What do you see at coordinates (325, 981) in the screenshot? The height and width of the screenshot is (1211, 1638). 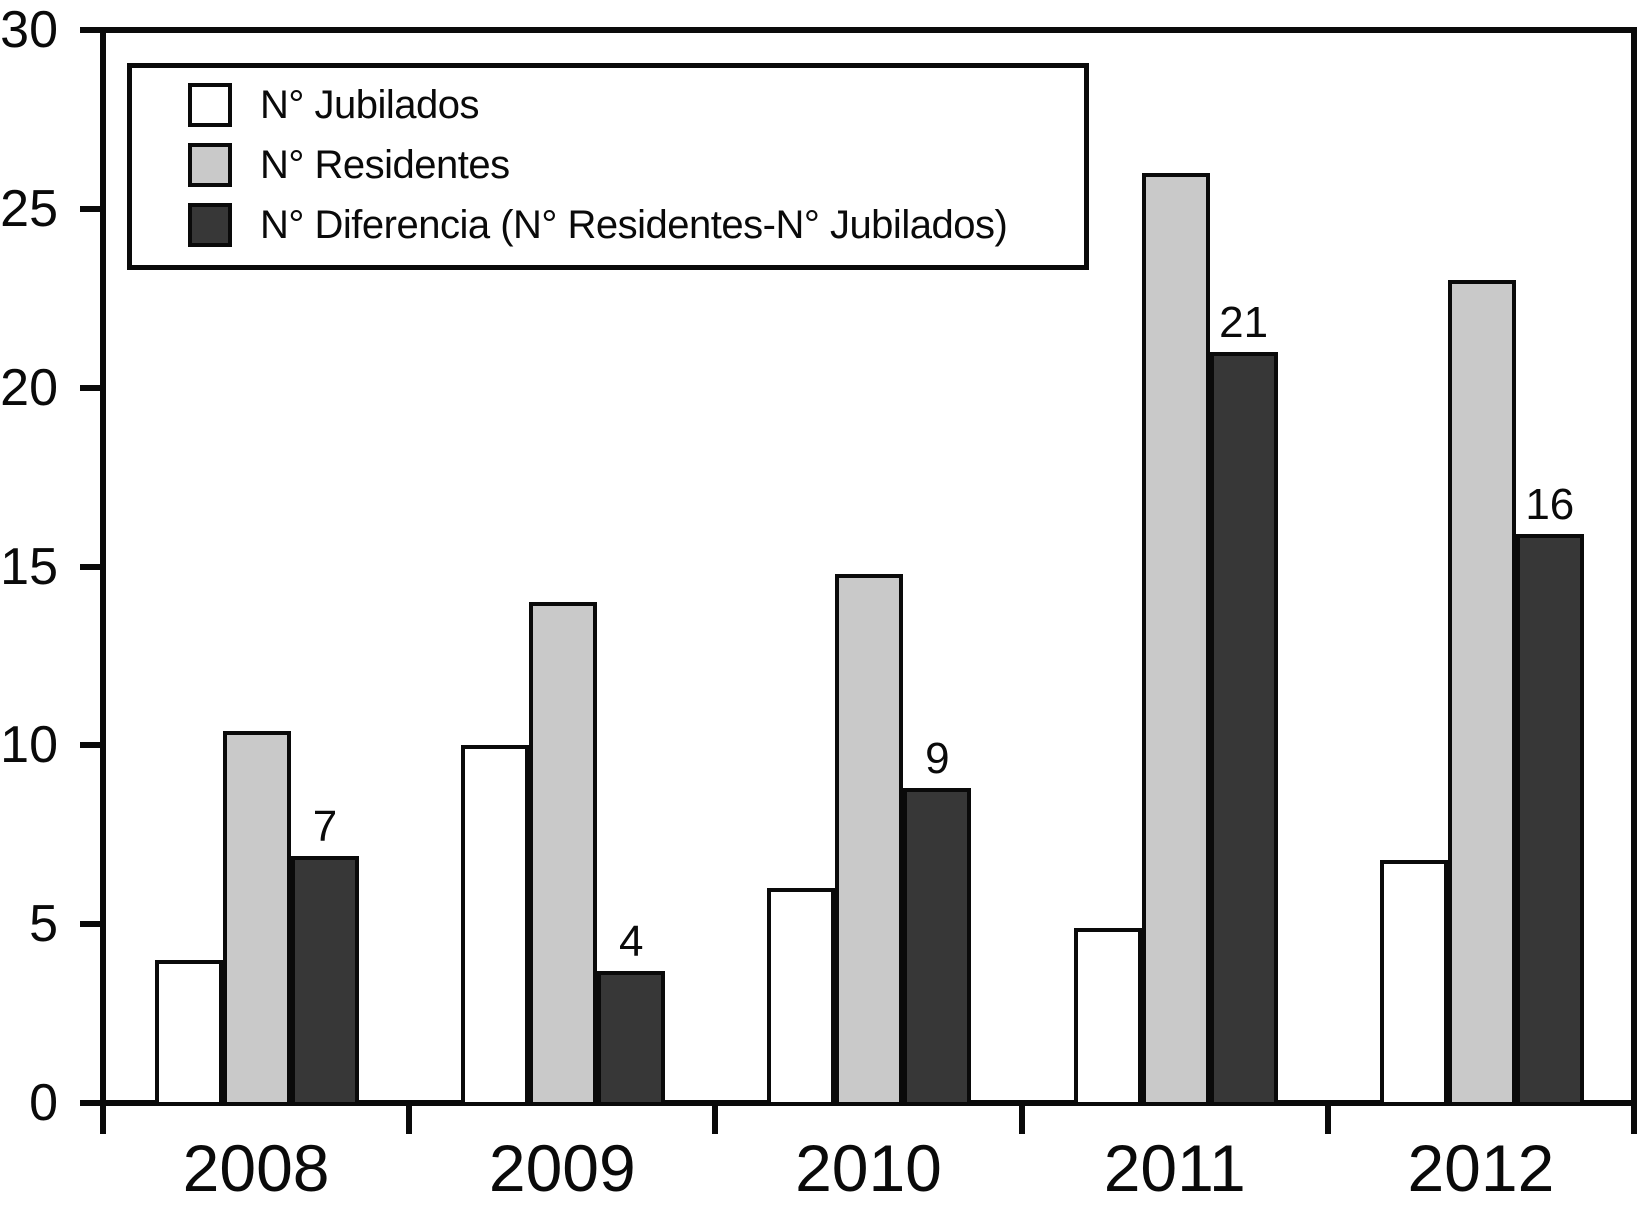 I see `bar-n-diferencia-2008` at bounding box center [325, 981].